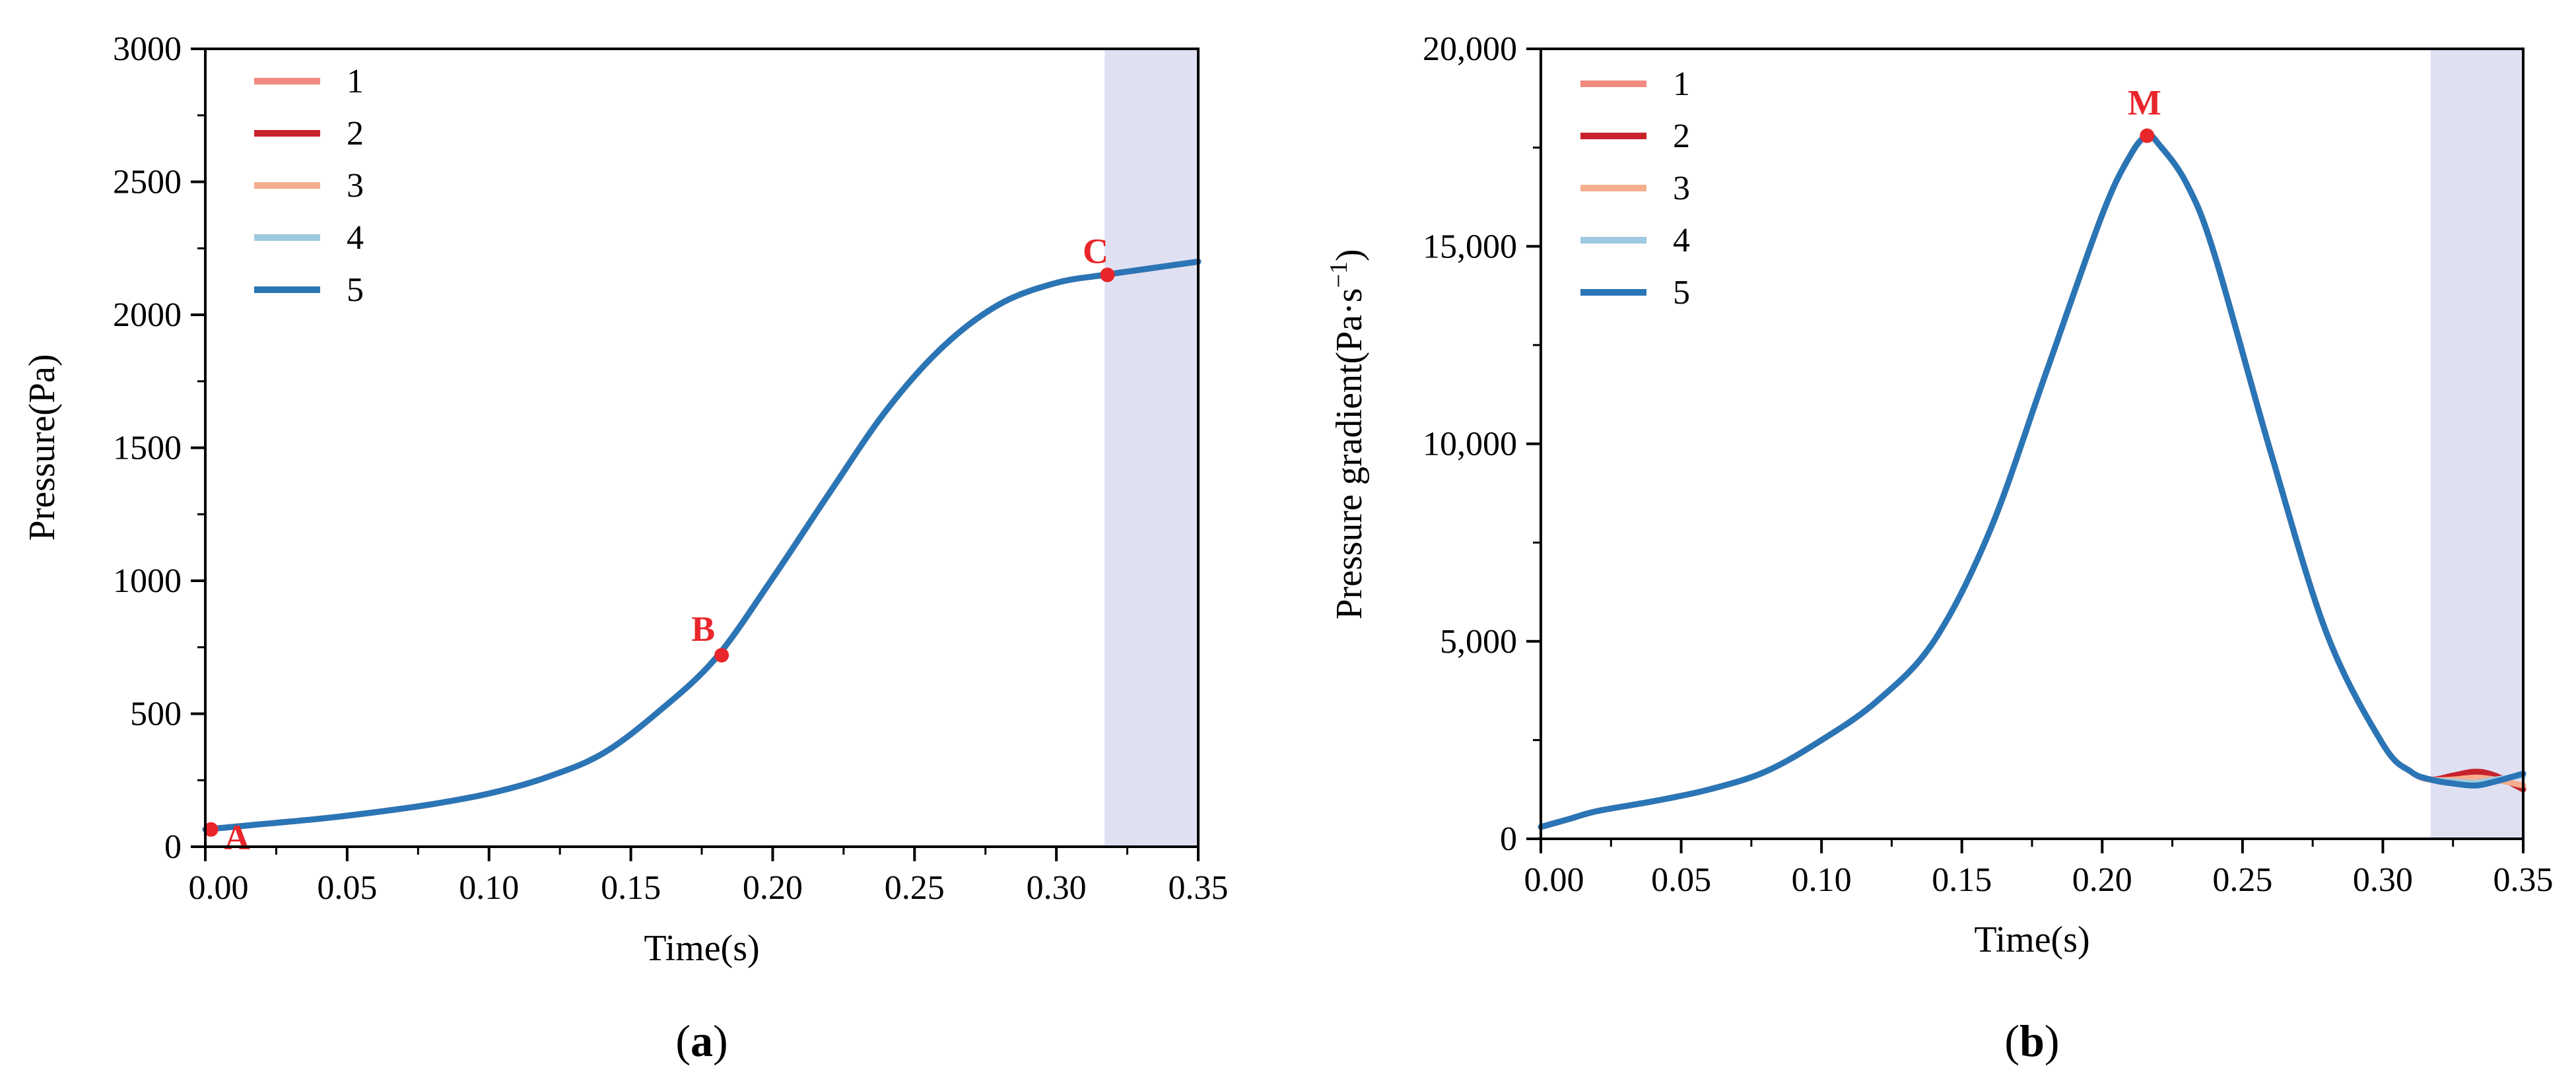  Describe the element at coordinates (1470, 444) in the screenshot. I see `y-tick-label: 10,000` at that location.